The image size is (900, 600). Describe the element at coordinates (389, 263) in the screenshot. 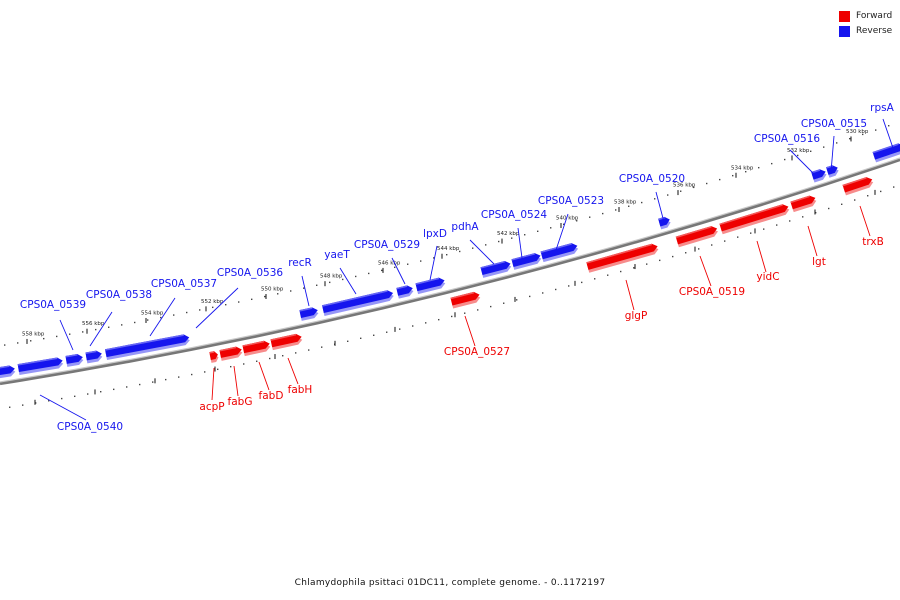

I see `svg-text: 546 kbp` at that location.